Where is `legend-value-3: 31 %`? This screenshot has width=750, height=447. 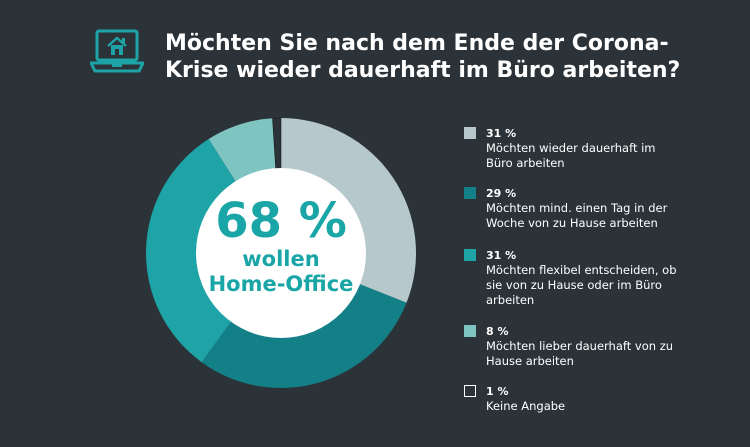
legend-value-3: 31 % is located at coordinates (501, 255).